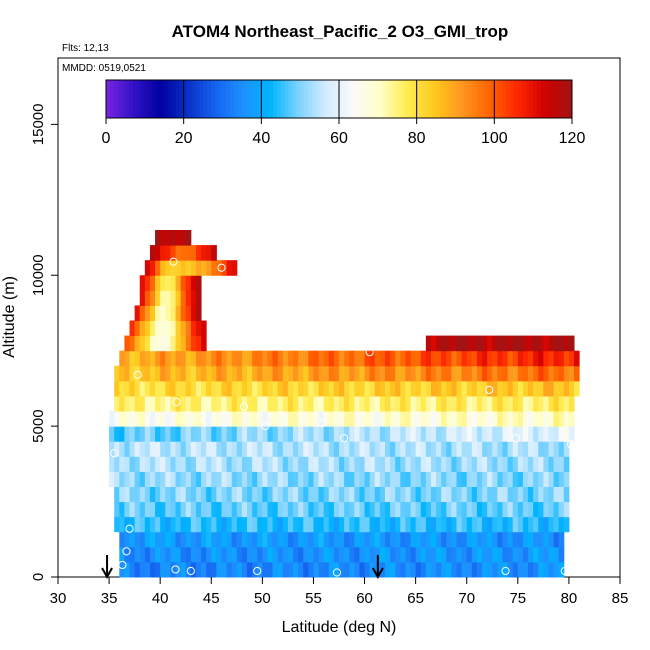 The height and width of the screenshot is (650, 650). I want to click on x-tick-label: 35, so click(109, 598).